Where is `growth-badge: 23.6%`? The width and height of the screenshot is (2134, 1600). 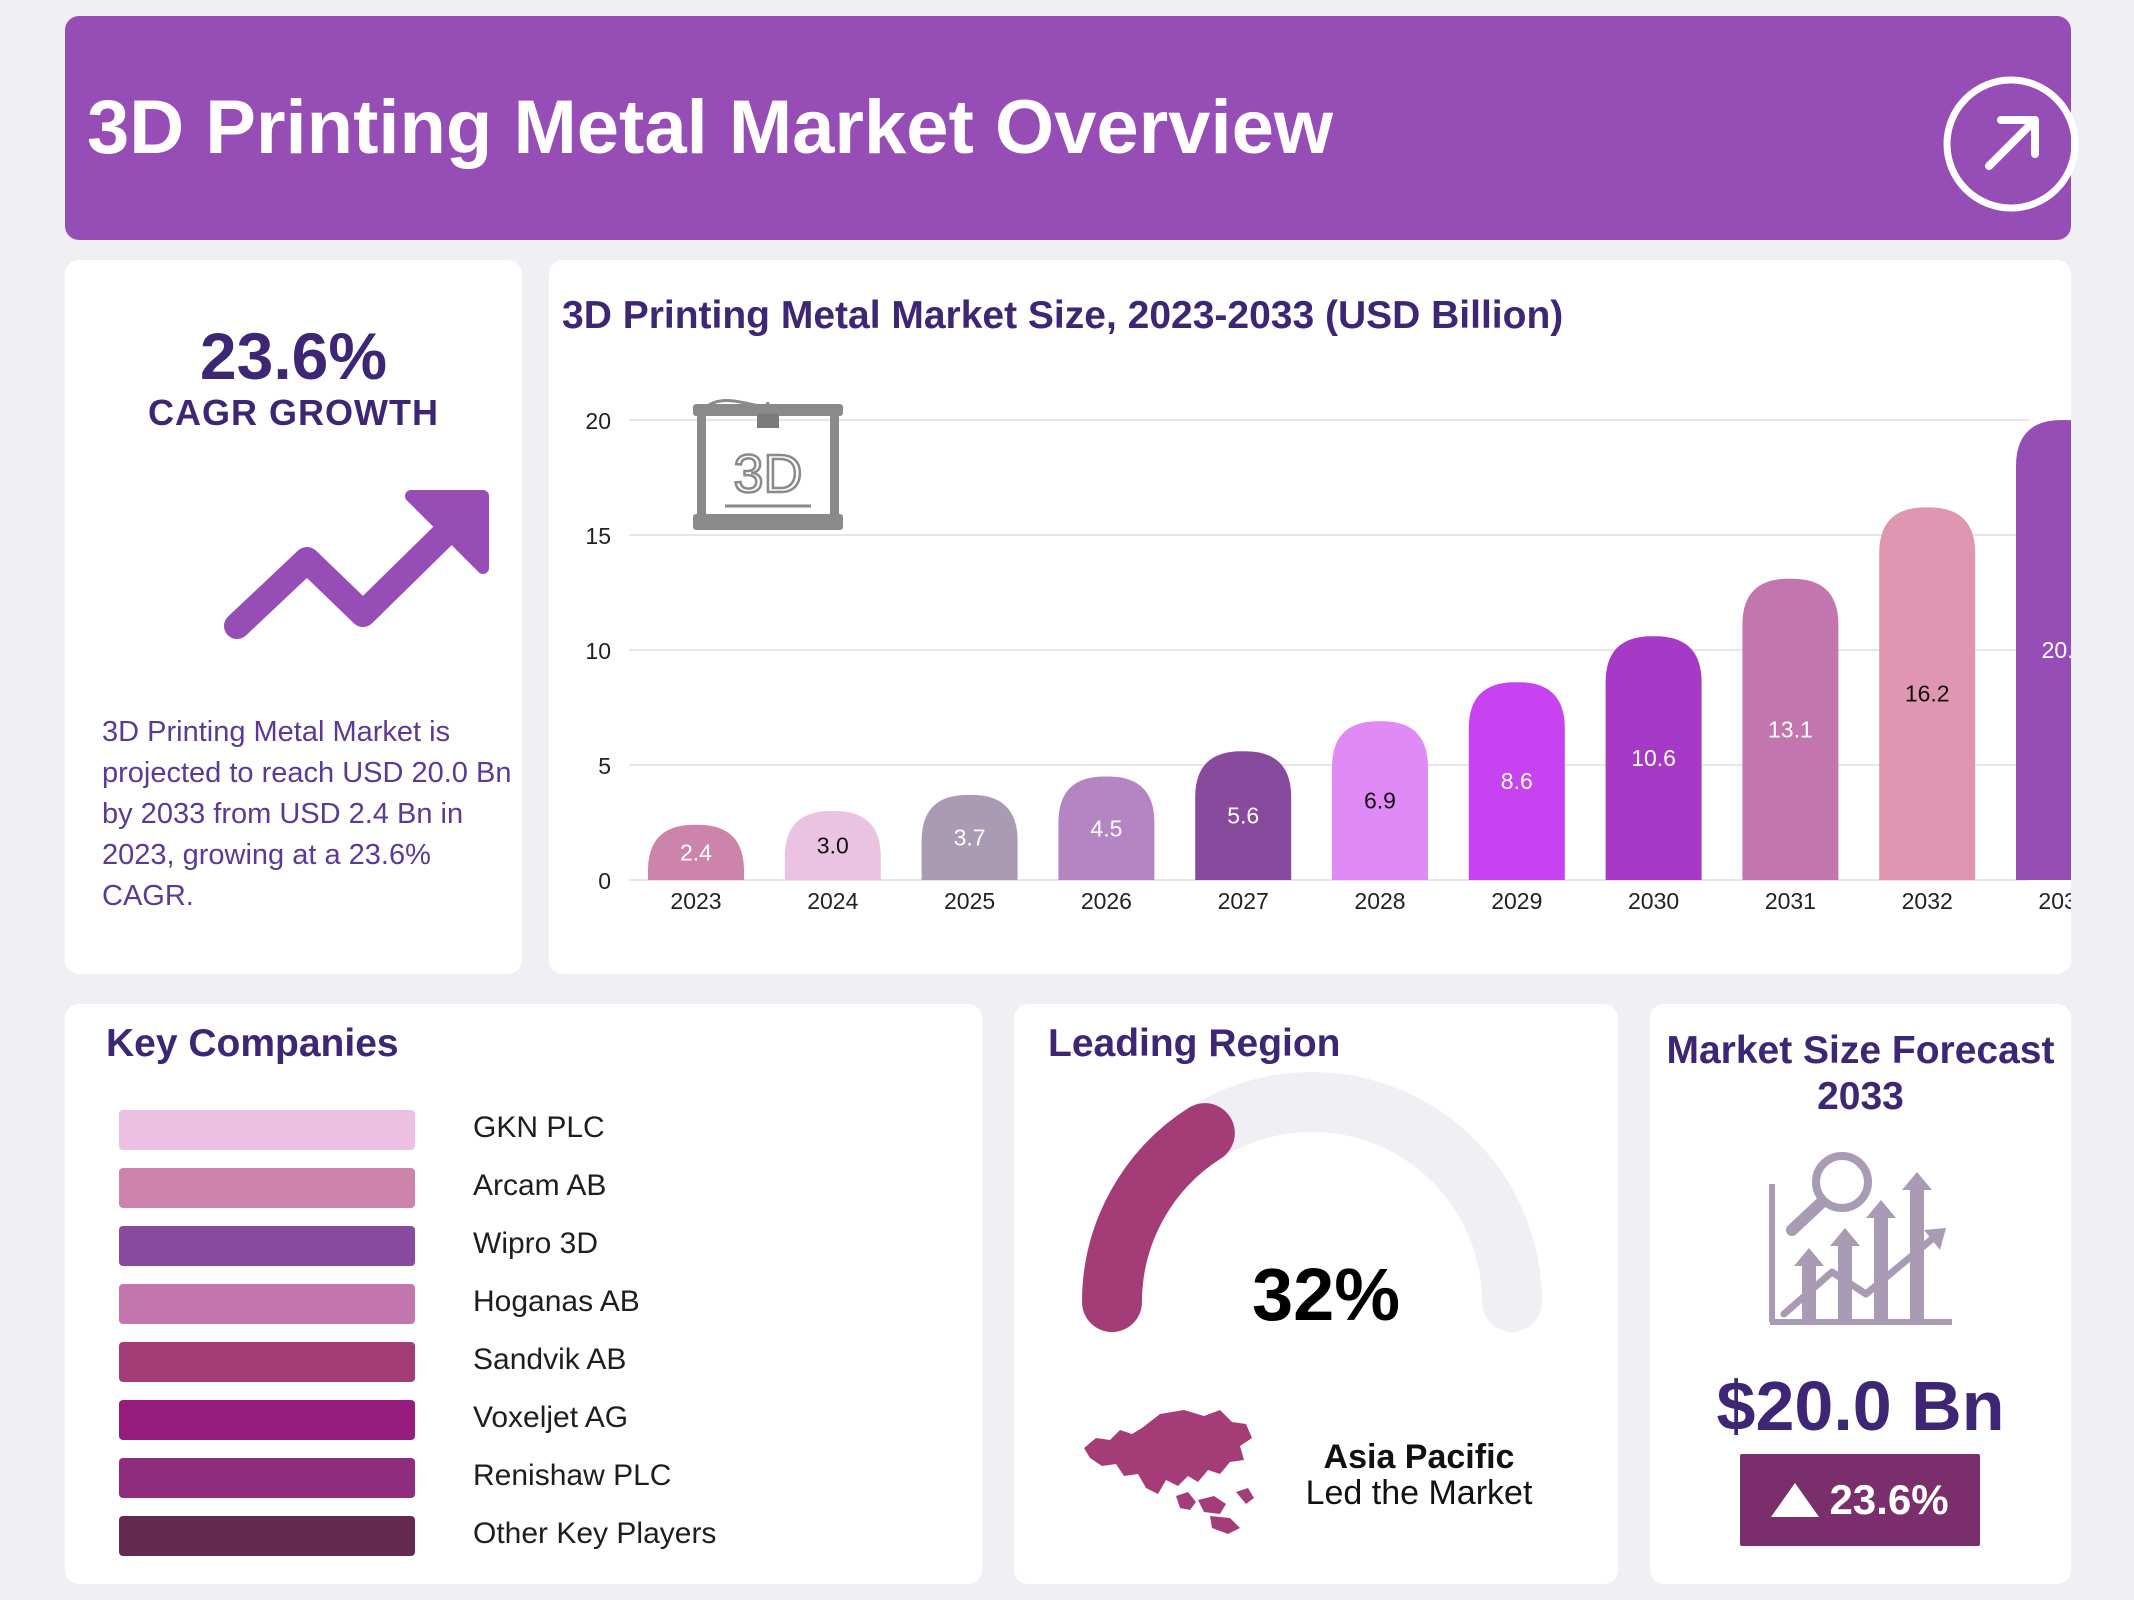
growth-badge: 23.6% is located at coordinates (1860, 1500).